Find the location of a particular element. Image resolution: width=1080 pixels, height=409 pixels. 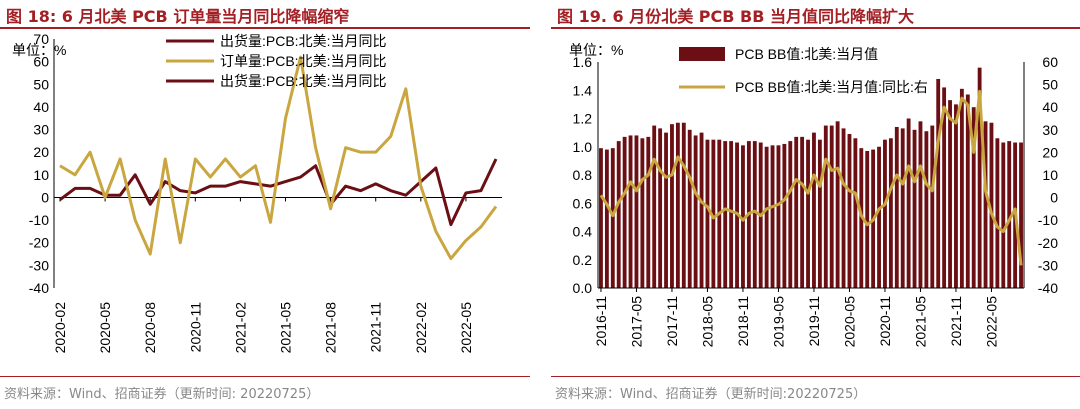

y-right-tick-label: -30 is located at coordinates (1048, 265).